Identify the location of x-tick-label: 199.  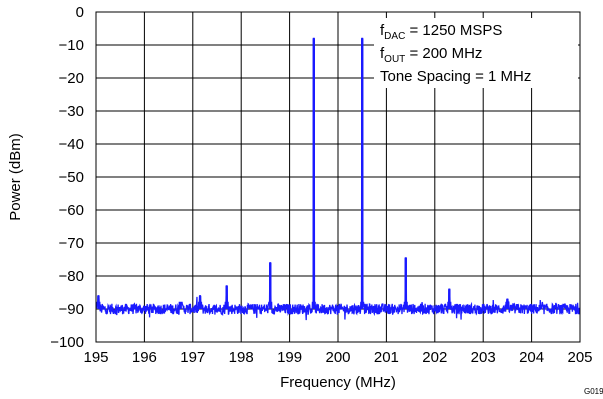
(289, 357).